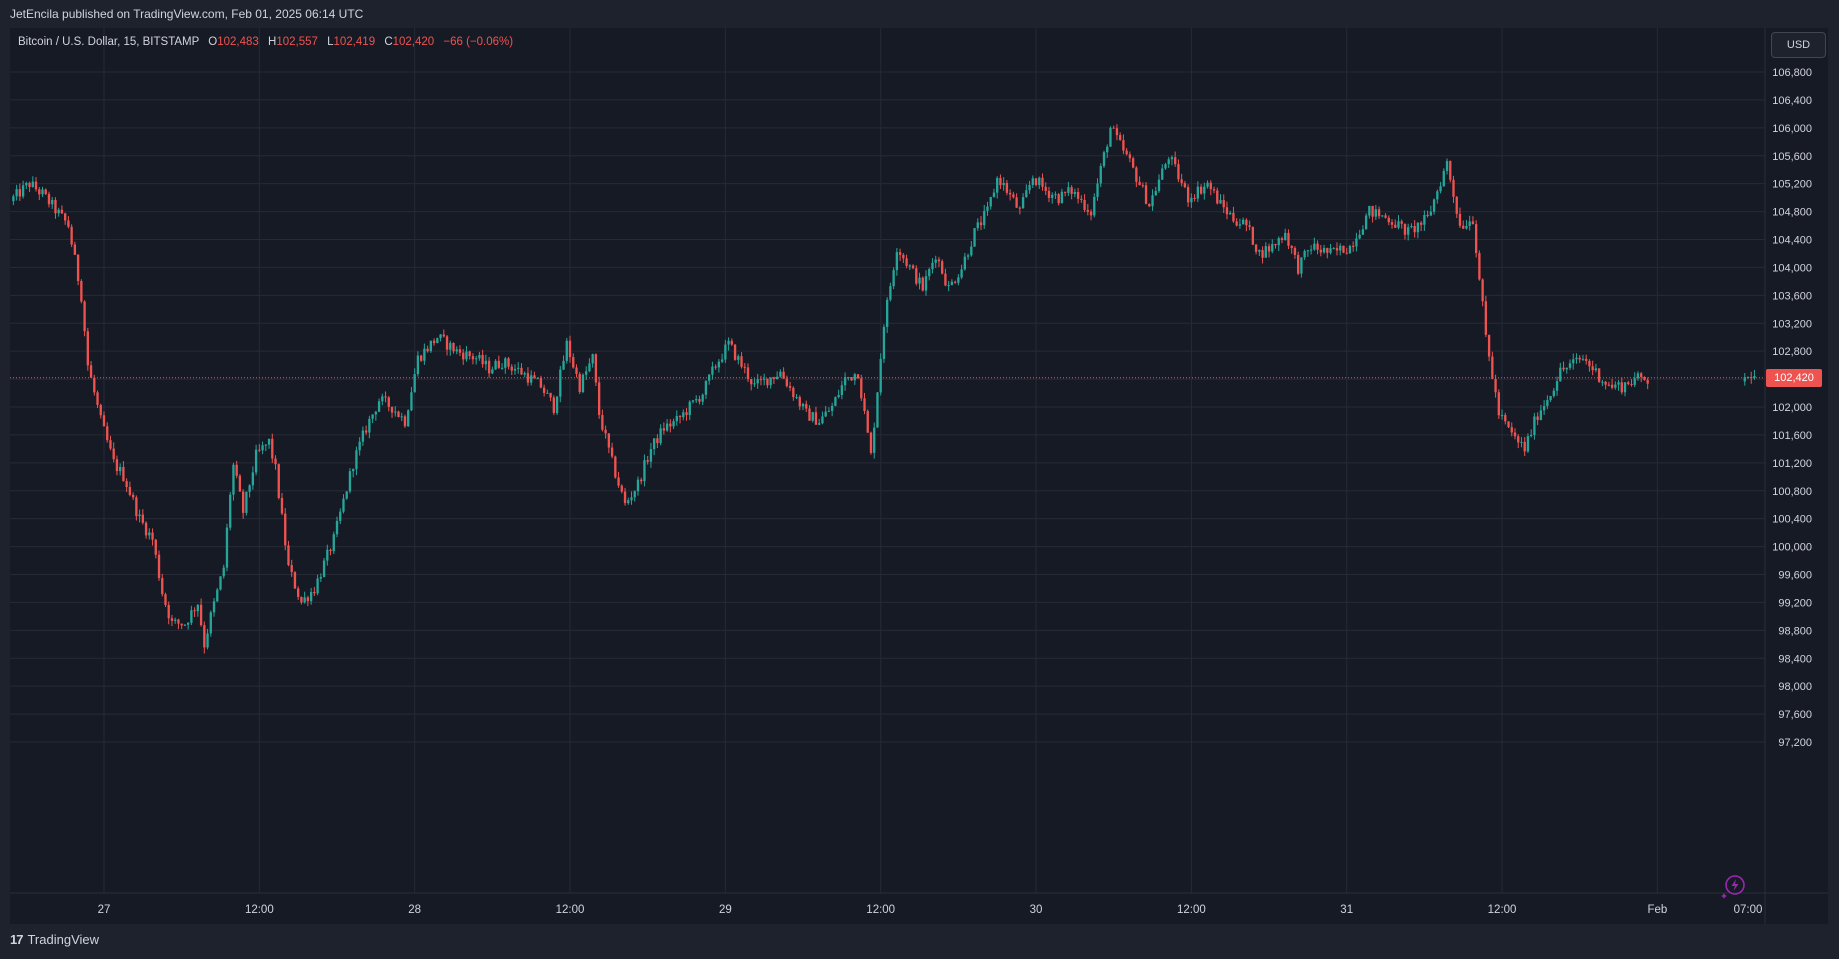 This screenshot has width=1839, height=959. I want to click on low-key: L, so click(330, 42).